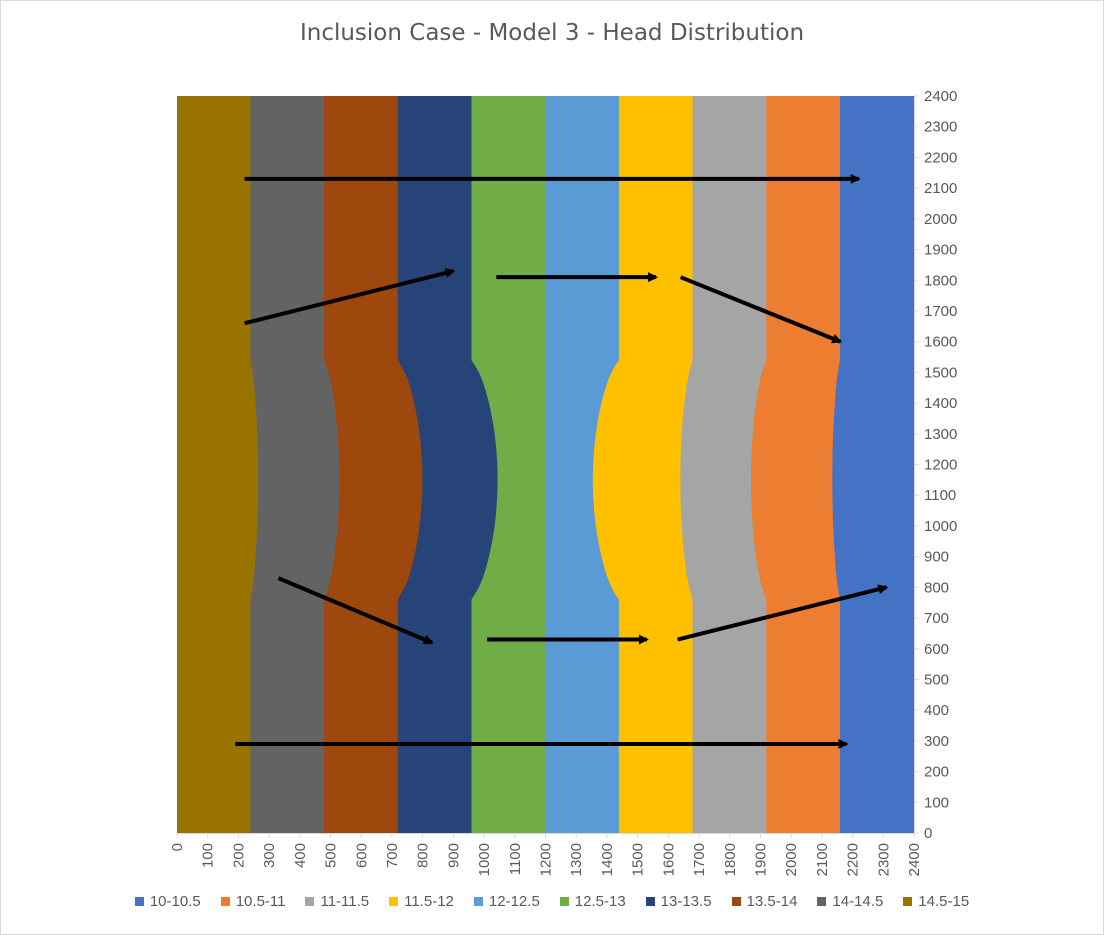 This screenshot has width=1104, height=935. Describe the element at coordinates (269, 855) in the screenshot. I see `x-tick-label: 300` at that location.